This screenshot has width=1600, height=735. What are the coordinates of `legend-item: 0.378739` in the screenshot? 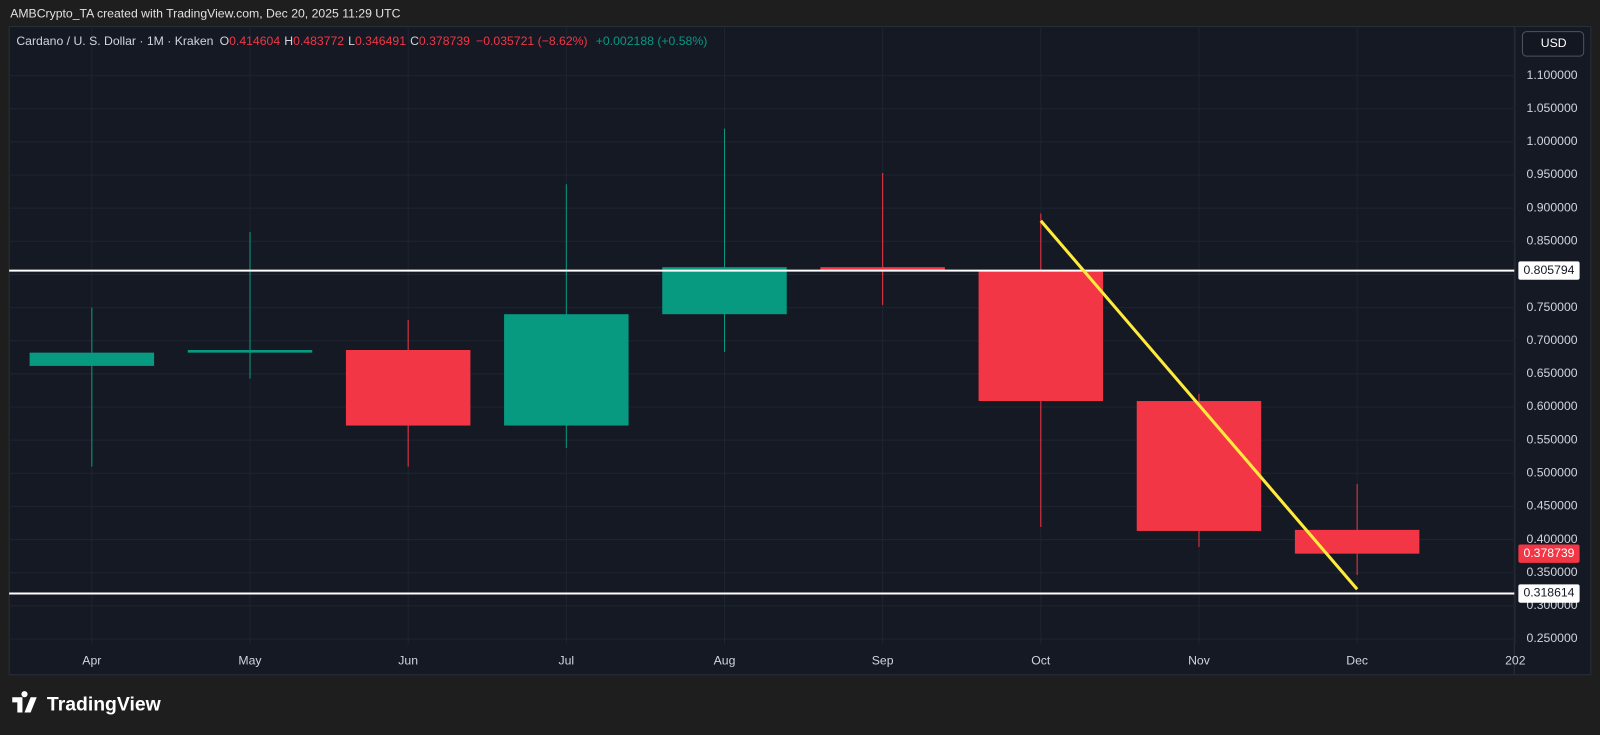 It's located at (444, 41).